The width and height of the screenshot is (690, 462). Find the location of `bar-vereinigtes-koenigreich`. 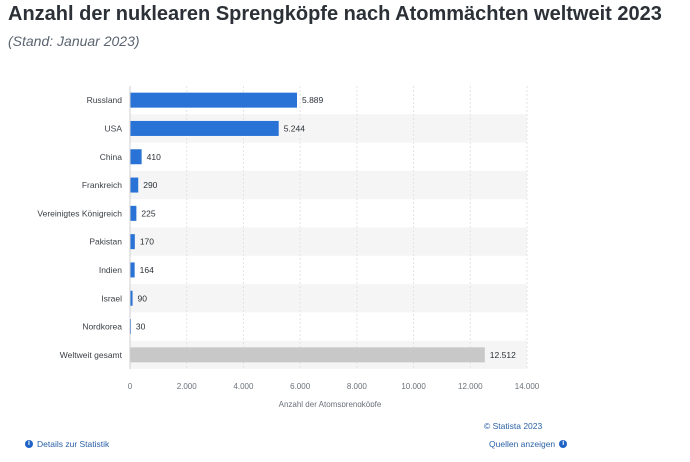

bar-vereinigtes-koenigreich is located at coordinates (133, 213).